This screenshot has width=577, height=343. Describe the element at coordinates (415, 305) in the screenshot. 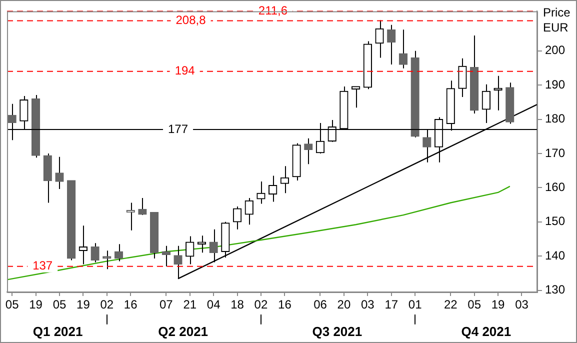

I see `x-tick-label: 01` at that location.